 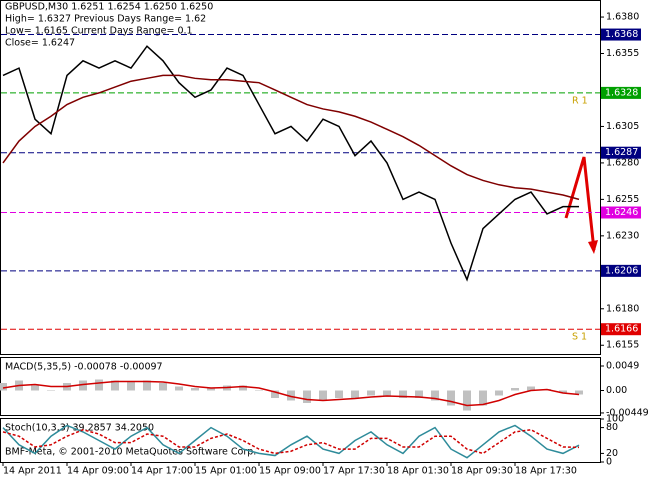 I want to click on level-label: 1.6166, so click(x=621, y=329).